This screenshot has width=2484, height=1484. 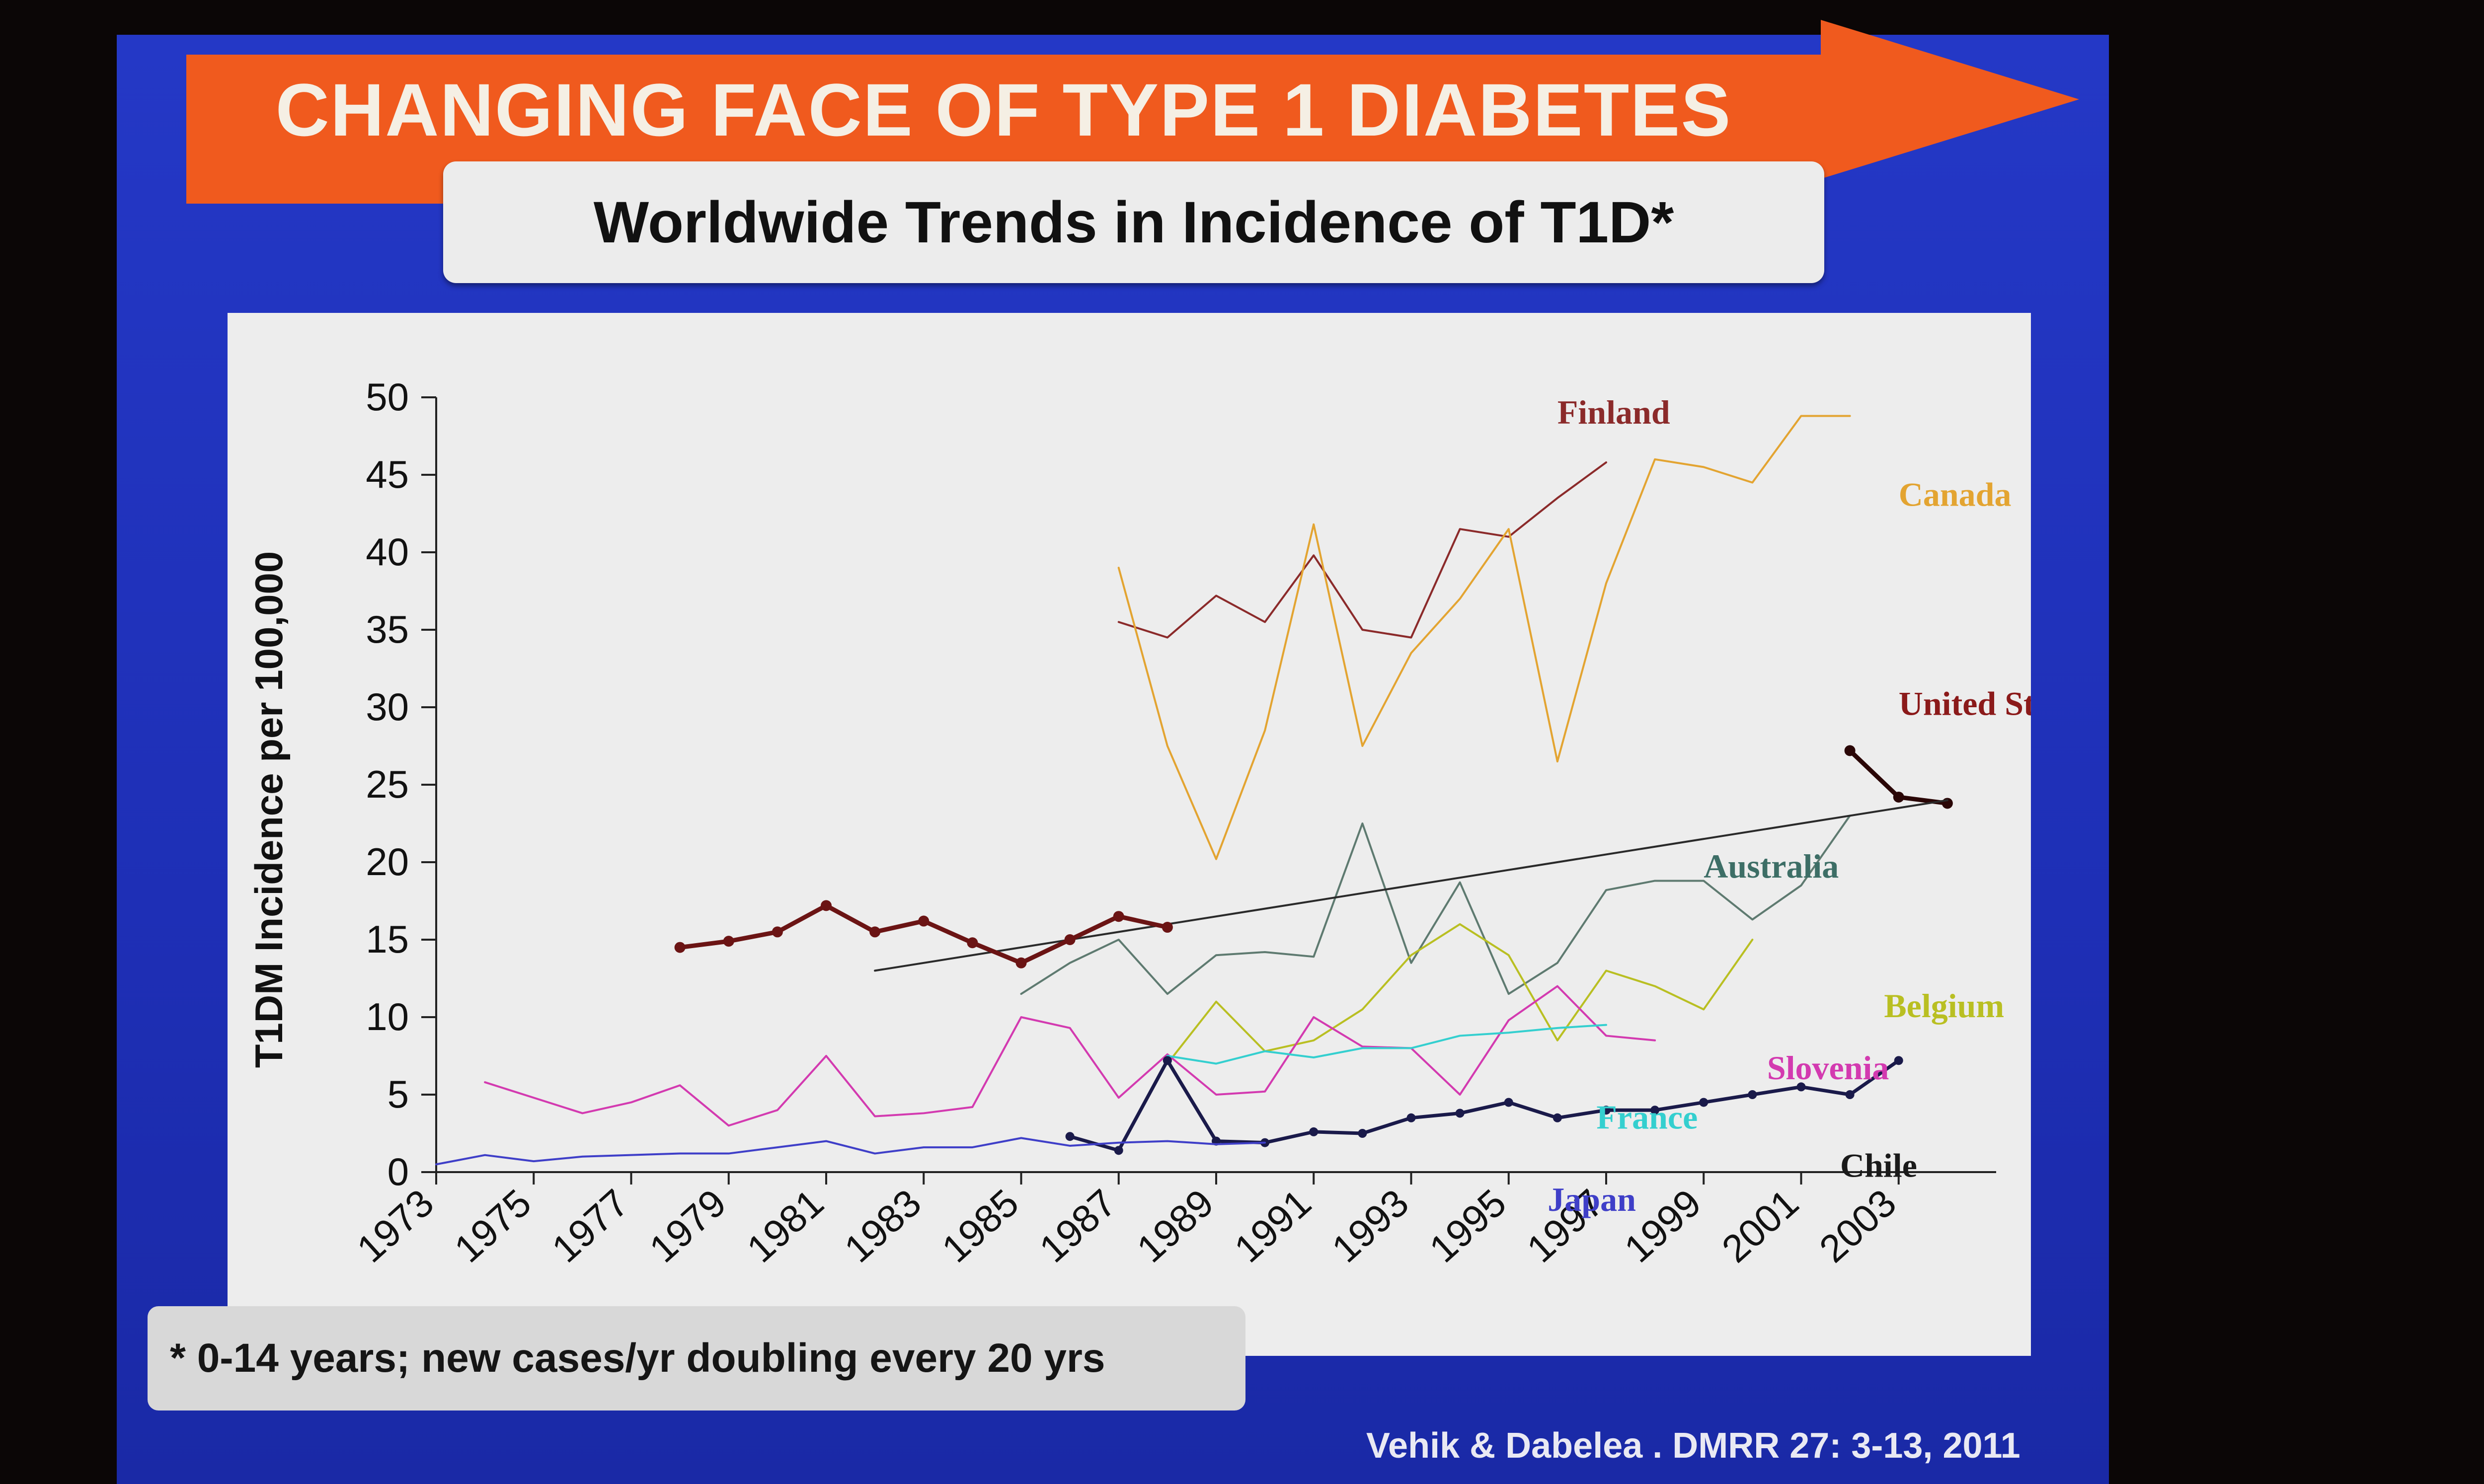 I want to click on slide-title: CHANGING FACE OF TYPE 1 DIABETES, so click(x=1003, y=109).